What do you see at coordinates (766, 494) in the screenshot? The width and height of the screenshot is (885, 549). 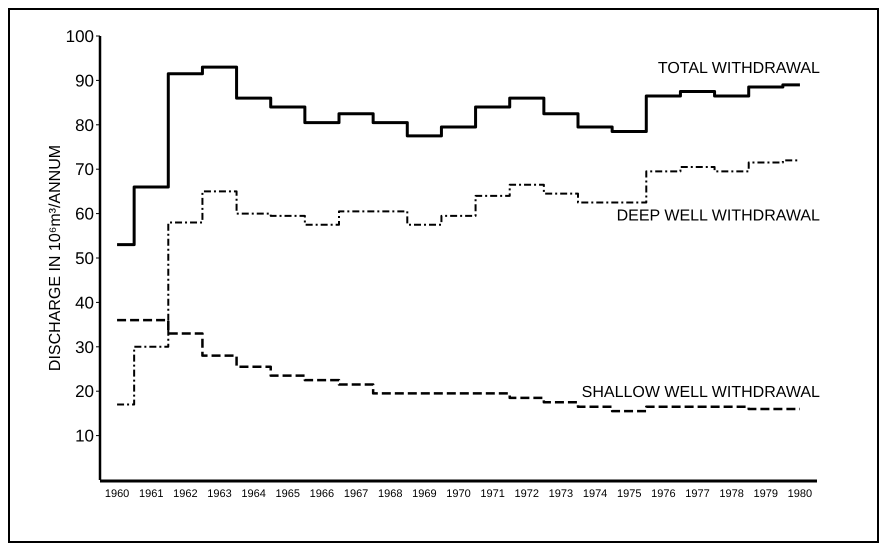 I see `x-tick-label: 1979` at bounding box center [766, 494].